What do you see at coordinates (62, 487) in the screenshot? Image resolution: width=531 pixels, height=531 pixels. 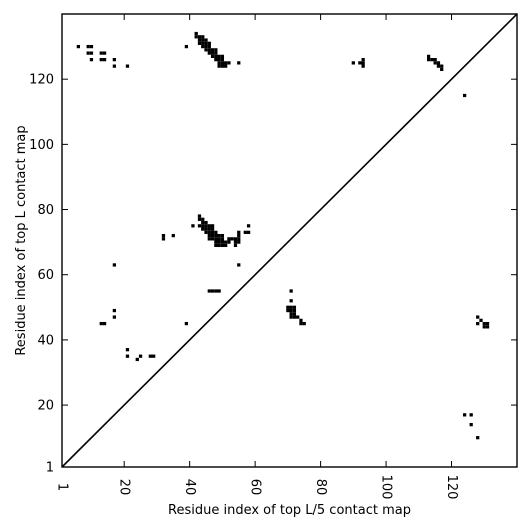 I see `x-tick-label: 1` at bounding box center [62, 487].